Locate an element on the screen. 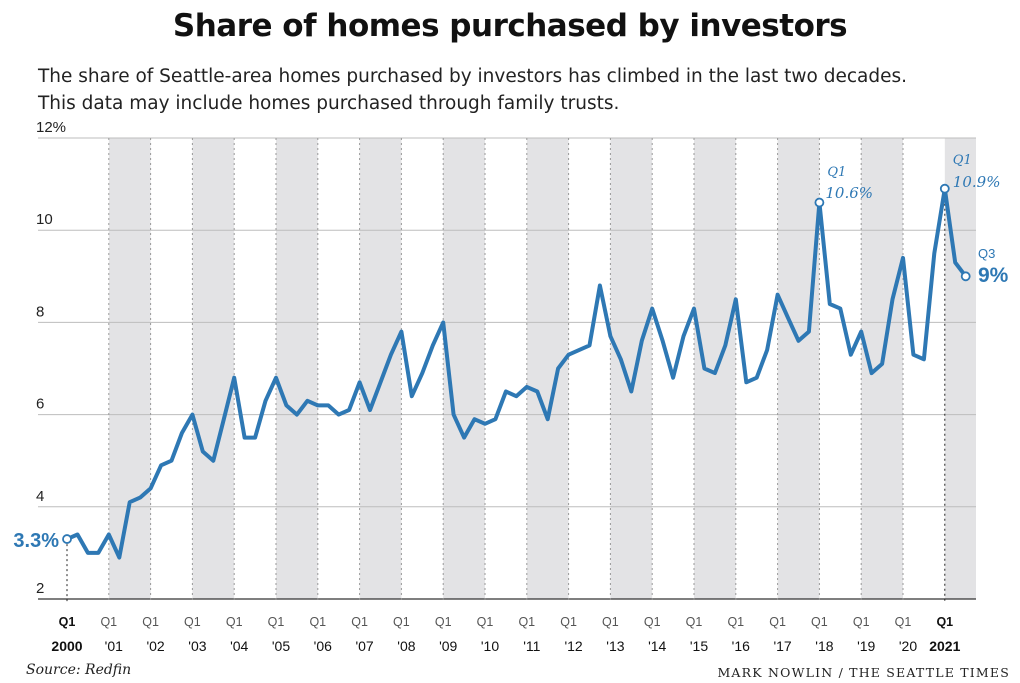  peak-2021-quarter: Q1 is located at coordinates (962, 160).